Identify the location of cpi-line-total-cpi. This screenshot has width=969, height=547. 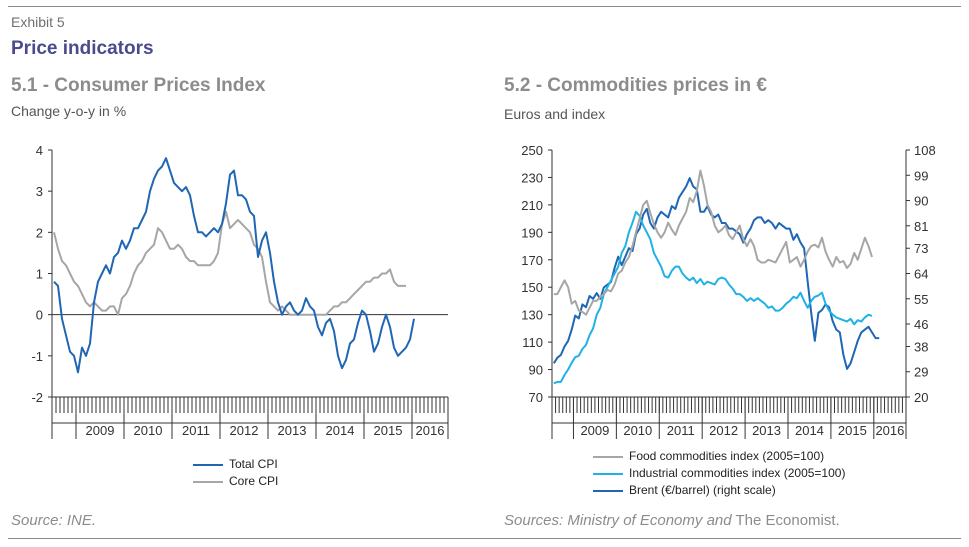
(234, 265).